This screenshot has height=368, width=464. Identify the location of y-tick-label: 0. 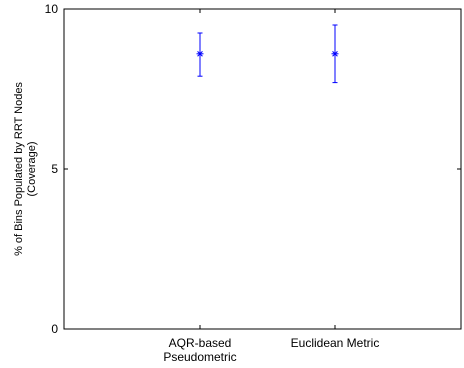
(54, 329).